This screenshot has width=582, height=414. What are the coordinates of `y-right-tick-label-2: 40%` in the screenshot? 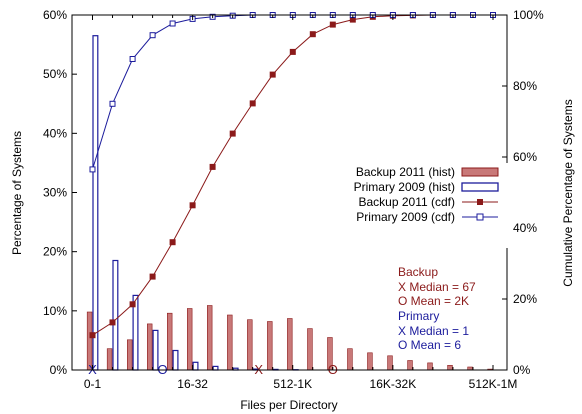 It's located at (525, 228).